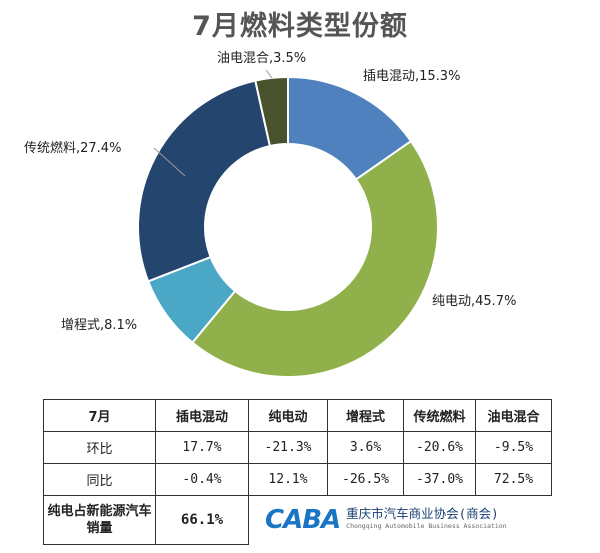 The image size is (600, 553). Describe the element at coordinates (411, 76) in the screenshot. I see `slice-label: 插电混动,15.3%` at that location.